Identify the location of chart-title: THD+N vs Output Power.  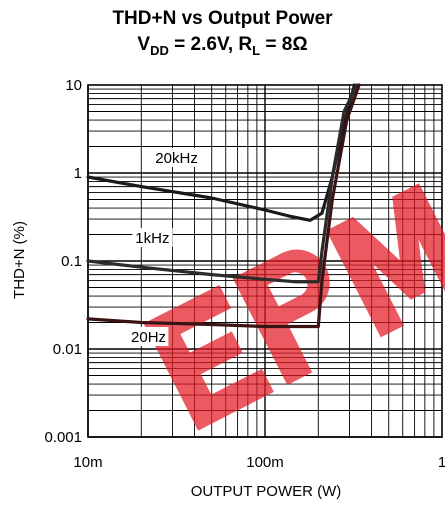
(222, 18).